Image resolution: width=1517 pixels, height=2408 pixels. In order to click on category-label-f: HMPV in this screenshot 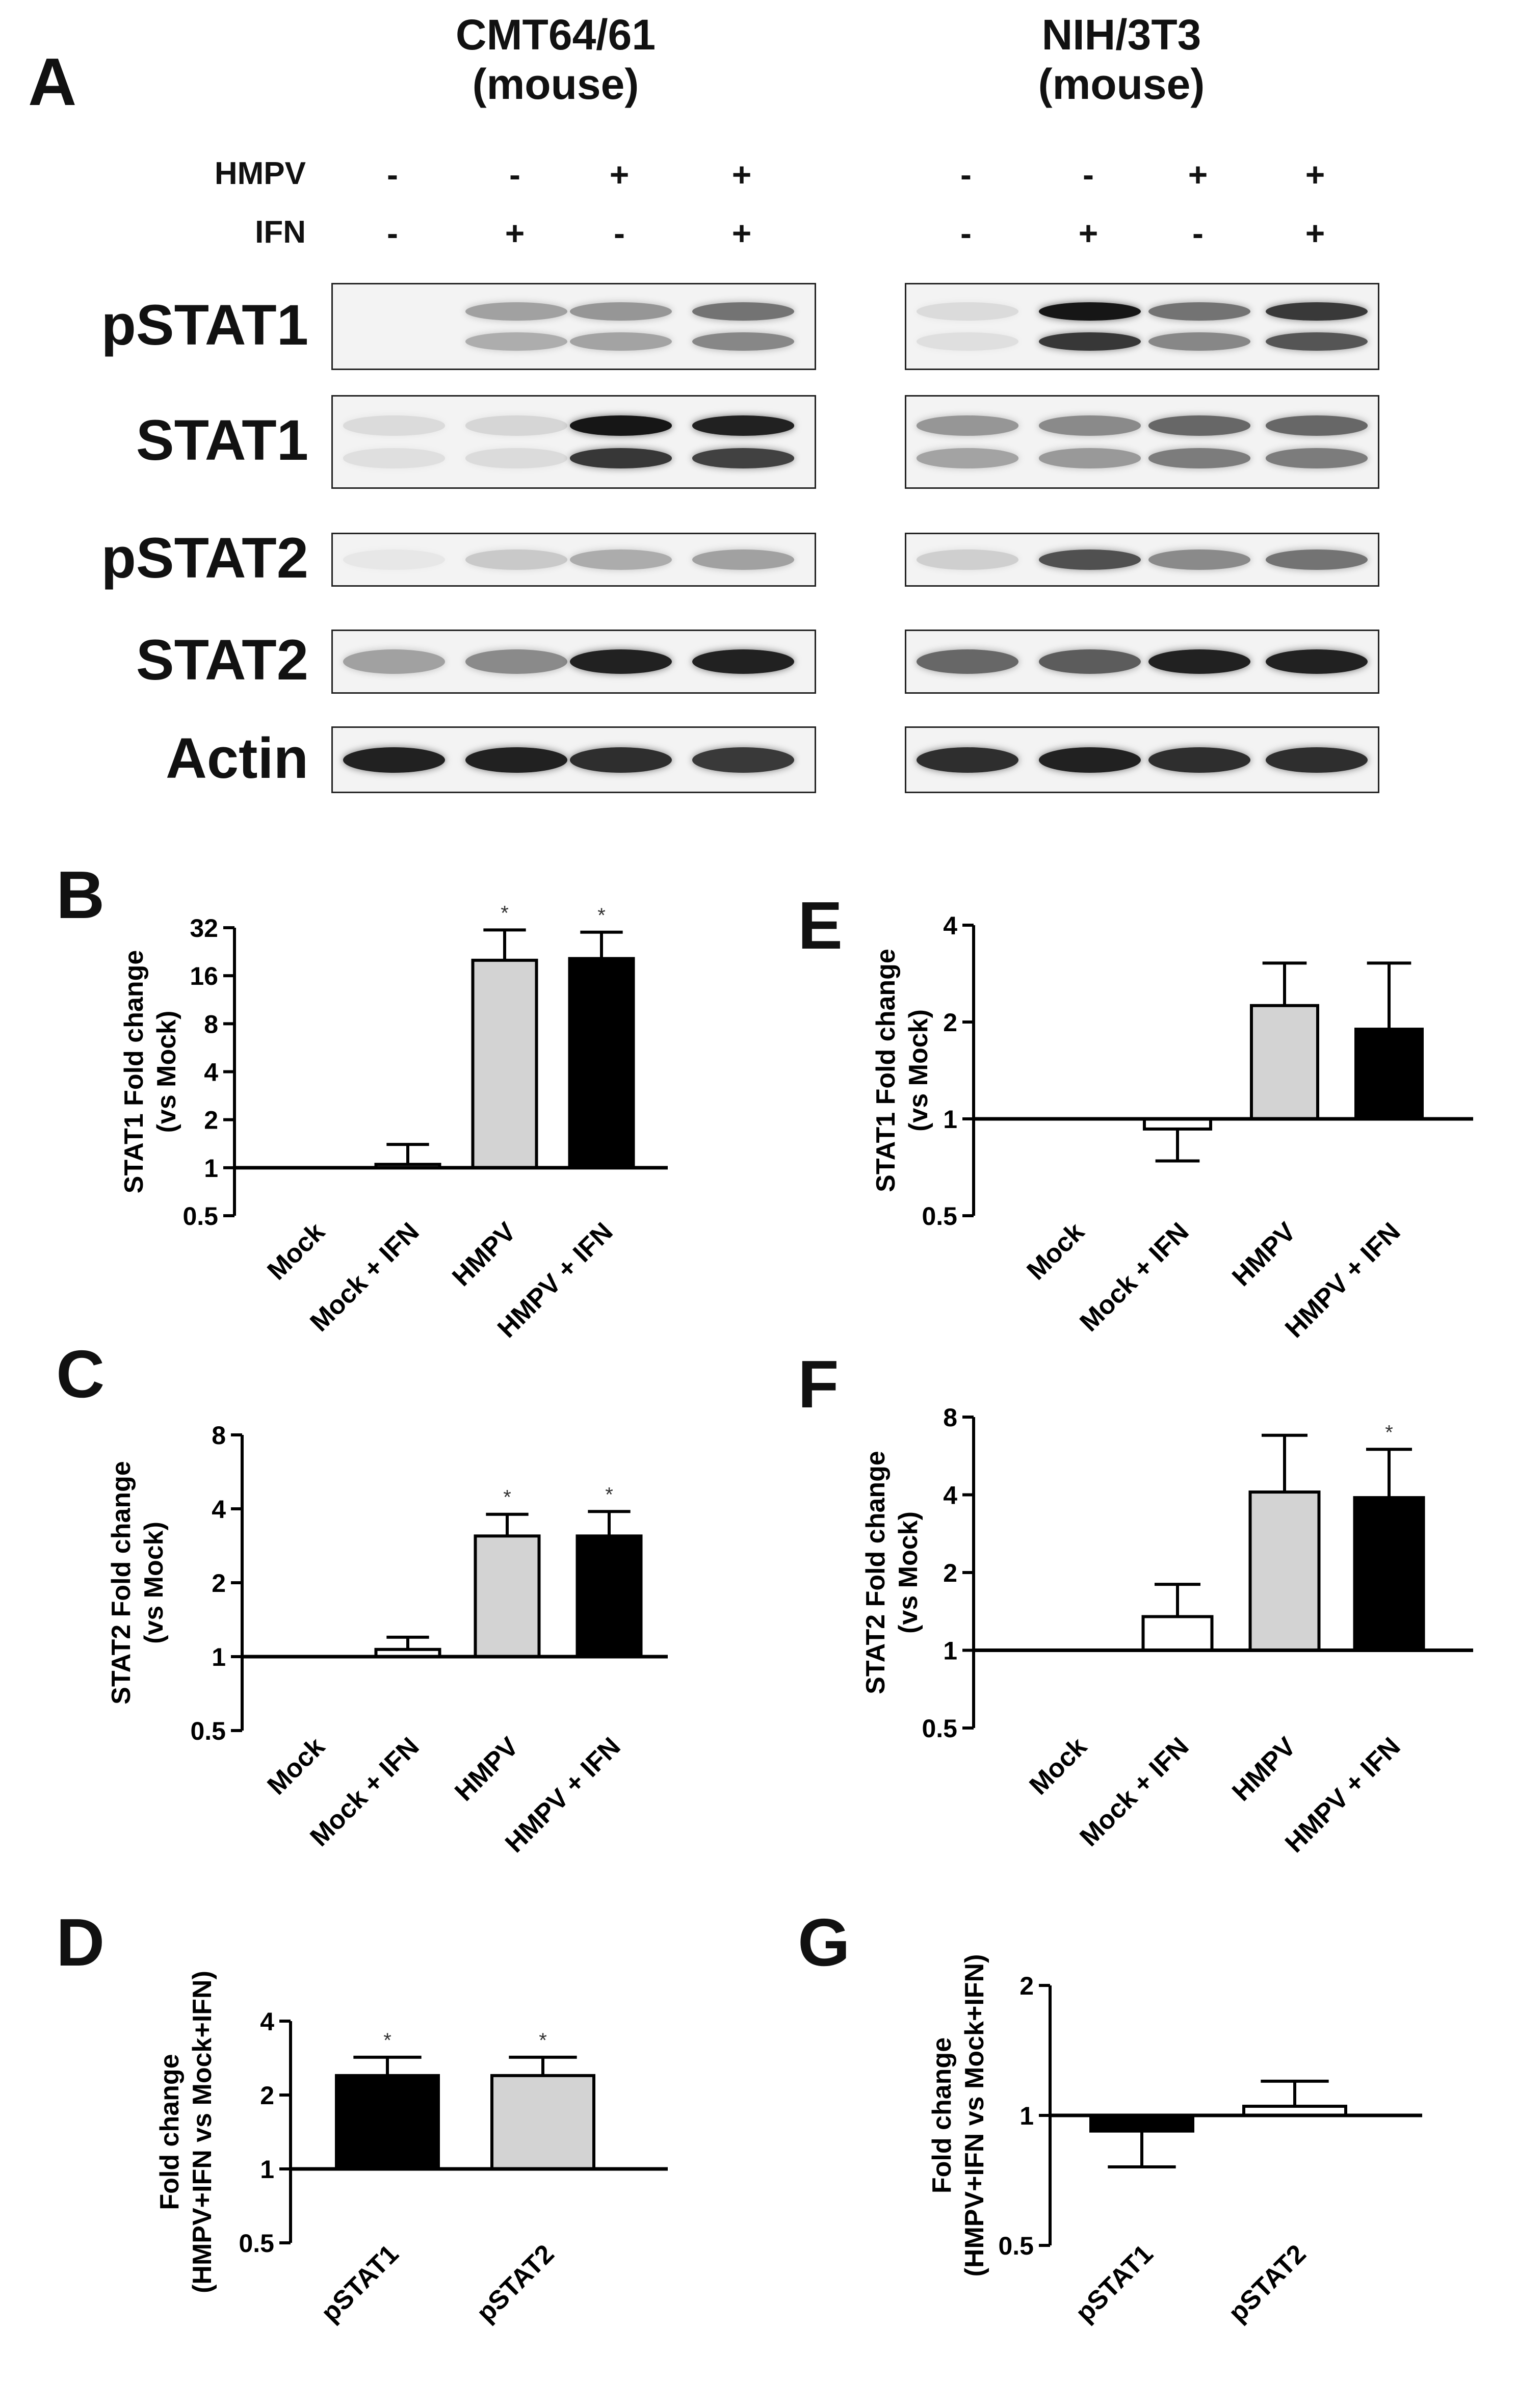, I will do `click(1263, 1769)`.